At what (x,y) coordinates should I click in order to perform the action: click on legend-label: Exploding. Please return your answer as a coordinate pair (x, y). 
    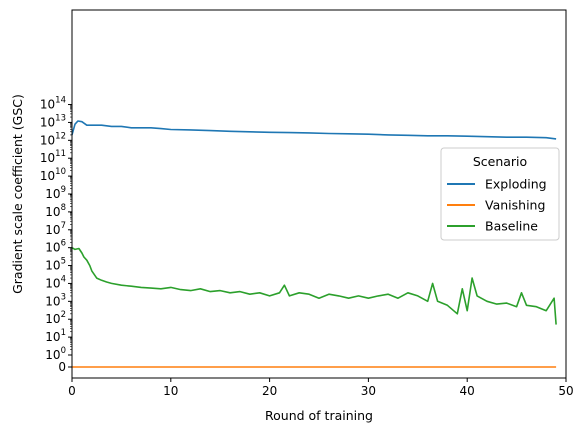
    Looking at the image, I should click on (516, 184).